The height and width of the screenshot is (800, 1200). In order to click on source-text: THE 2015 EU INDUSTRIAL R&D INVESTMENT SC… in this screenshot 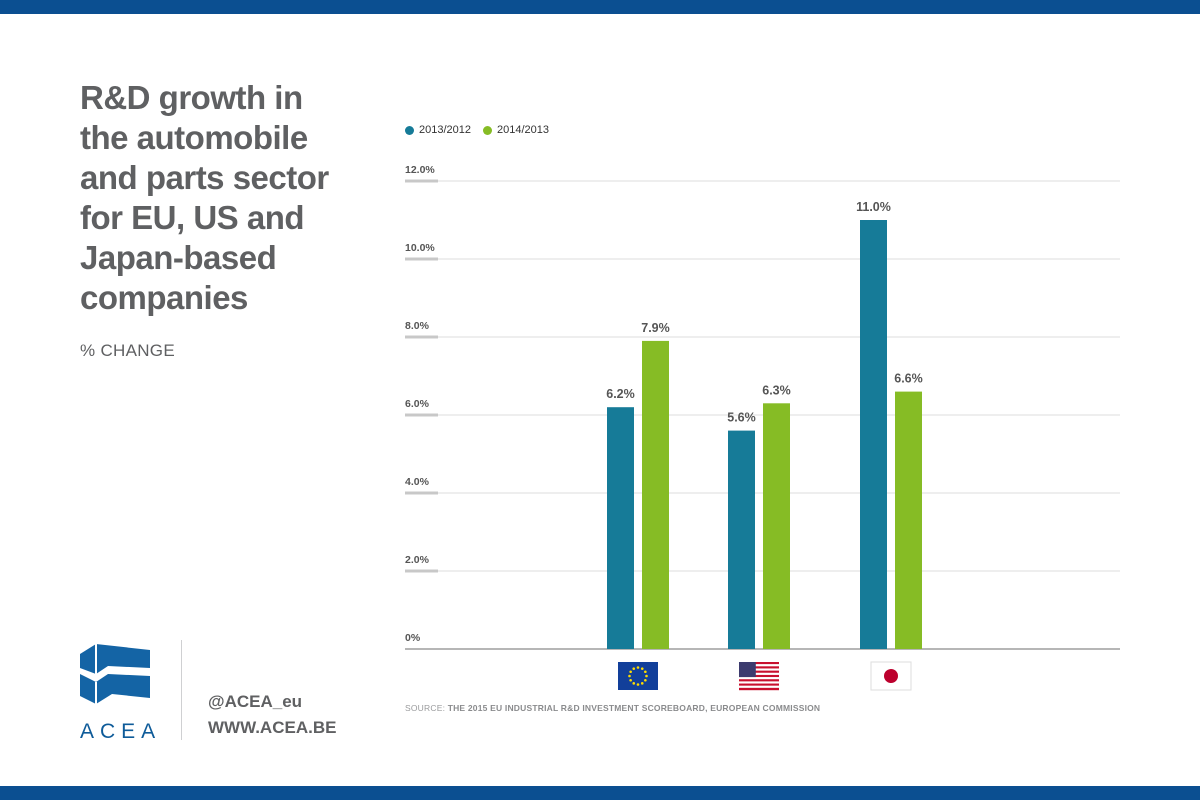, I will do `click(634, 708)`.